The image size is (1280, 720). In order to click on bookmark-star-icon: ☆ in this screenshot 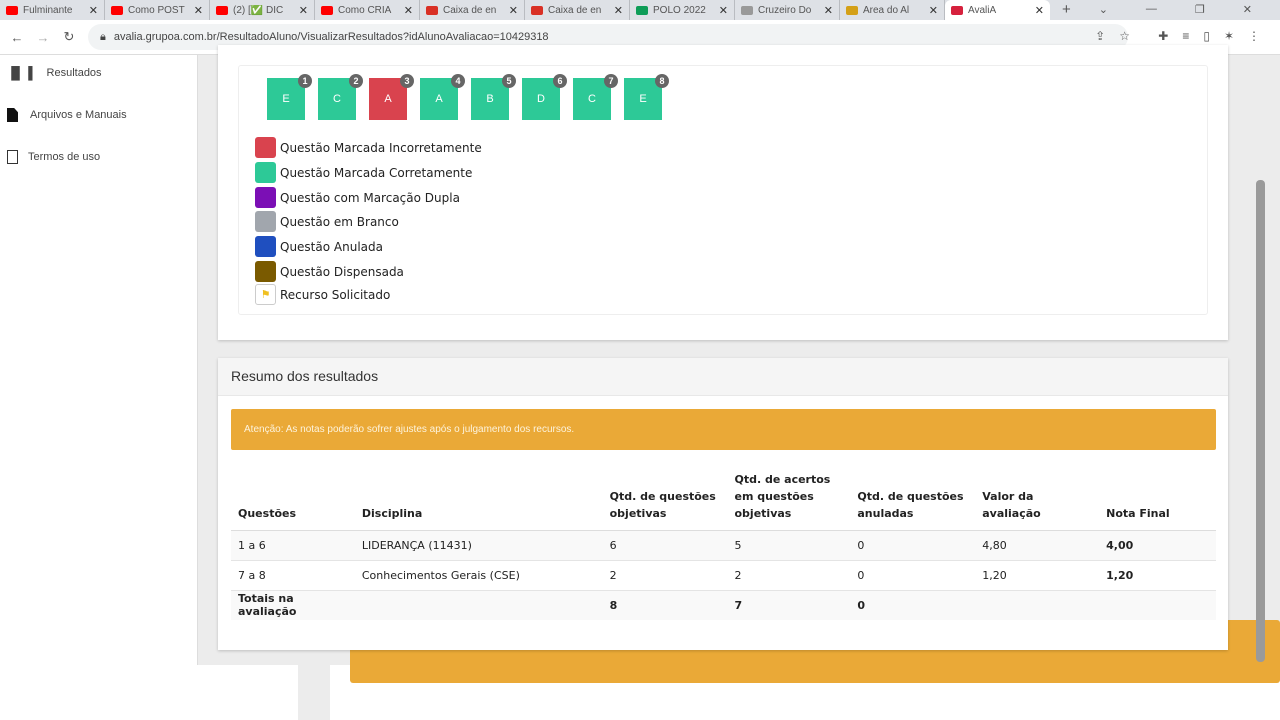, I will do `click(1124, 36)`.